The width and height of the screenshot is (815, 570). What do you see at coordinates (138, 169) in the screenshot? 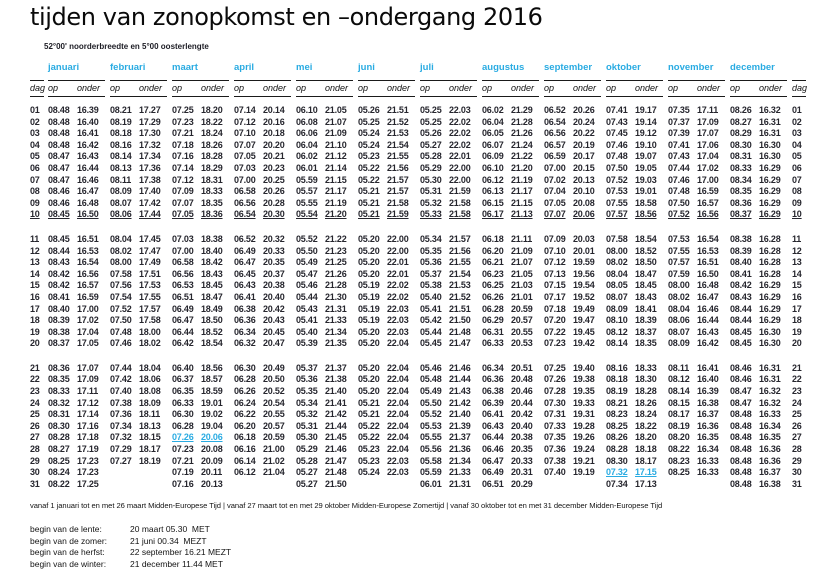
I see `time-cell: 08.13 17.36` at bounding box center [138, 169].